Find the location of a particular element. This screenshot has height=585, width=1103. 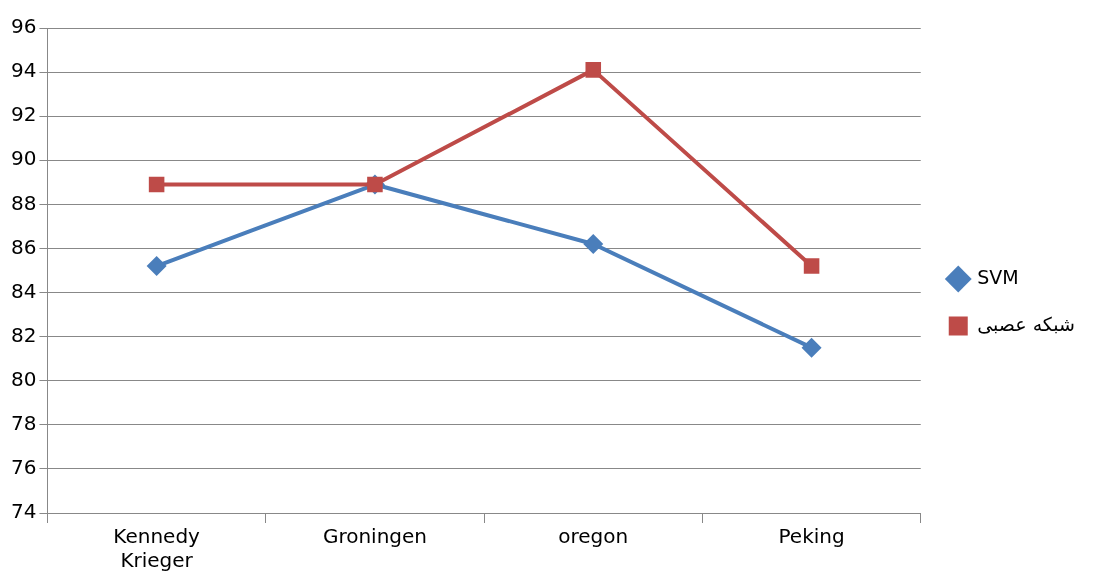

x-tick-label: Kennedy Krieger is located at coordinates (157, 548).